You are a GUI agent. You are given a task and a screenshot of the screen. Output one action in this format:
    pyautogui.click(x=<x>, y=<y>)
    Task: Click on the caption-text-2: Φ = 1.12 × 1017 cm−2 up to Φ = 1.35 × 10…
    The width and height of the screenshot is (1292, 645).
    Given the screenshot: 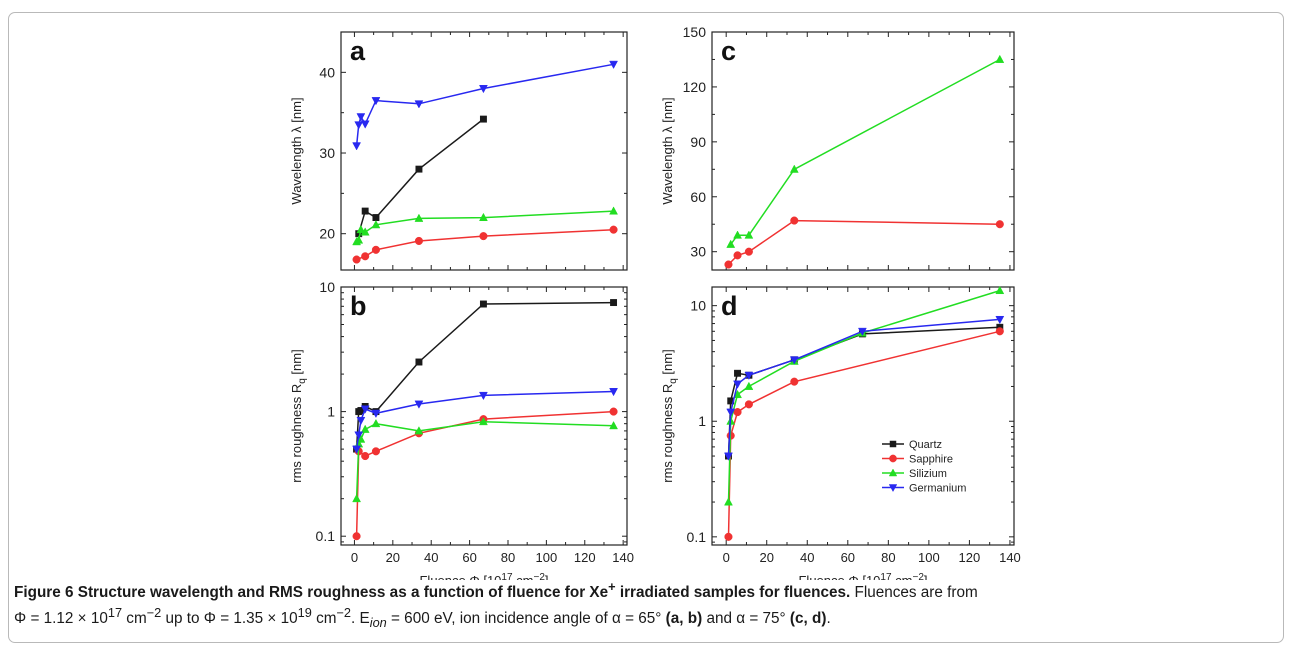 What is the action you would take?
    pyautogui.click(x=422, y=618)
    